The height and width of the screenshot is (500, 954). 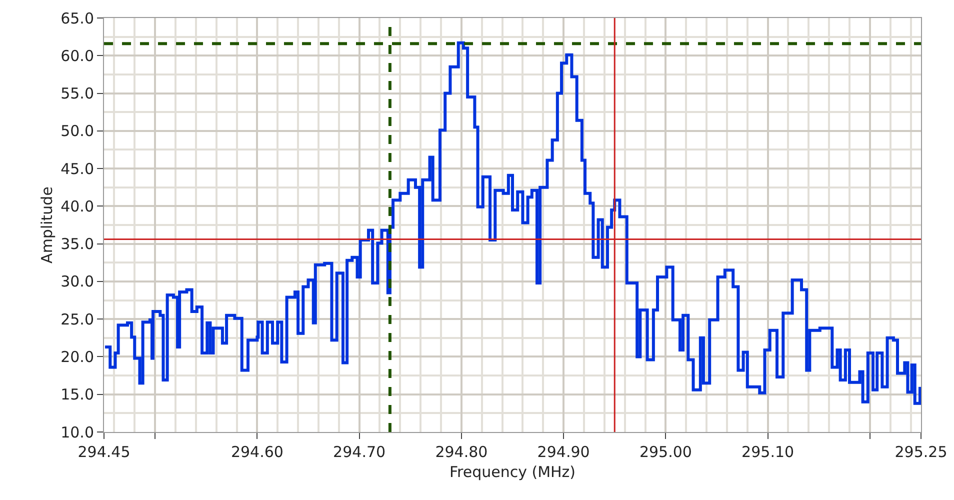 I want to click on x-tick-label: 294.45, so click(x=104, y=452).